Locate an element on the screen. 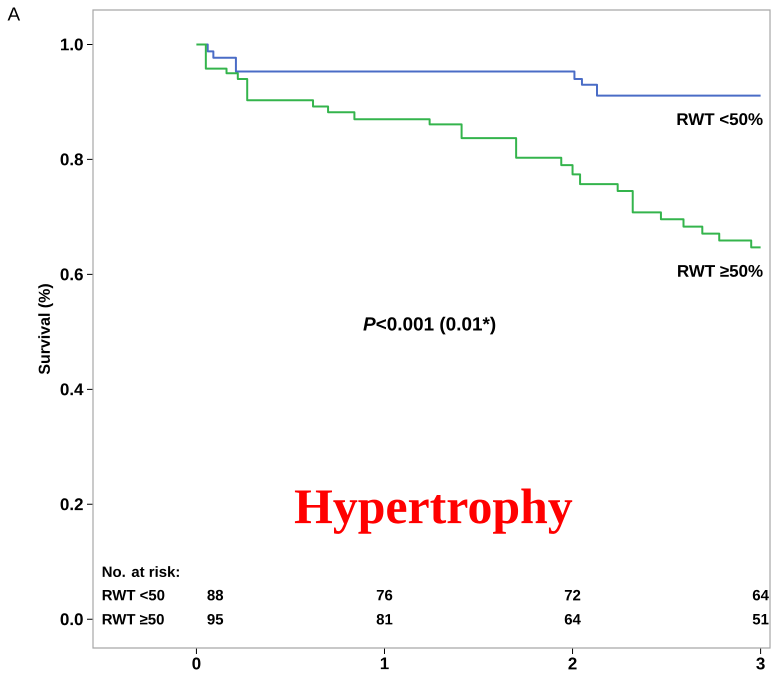 The width and height of the screenshot is (775, 680). annotation: P<0.001 (0.01*) is located at coordinates (429, 325).